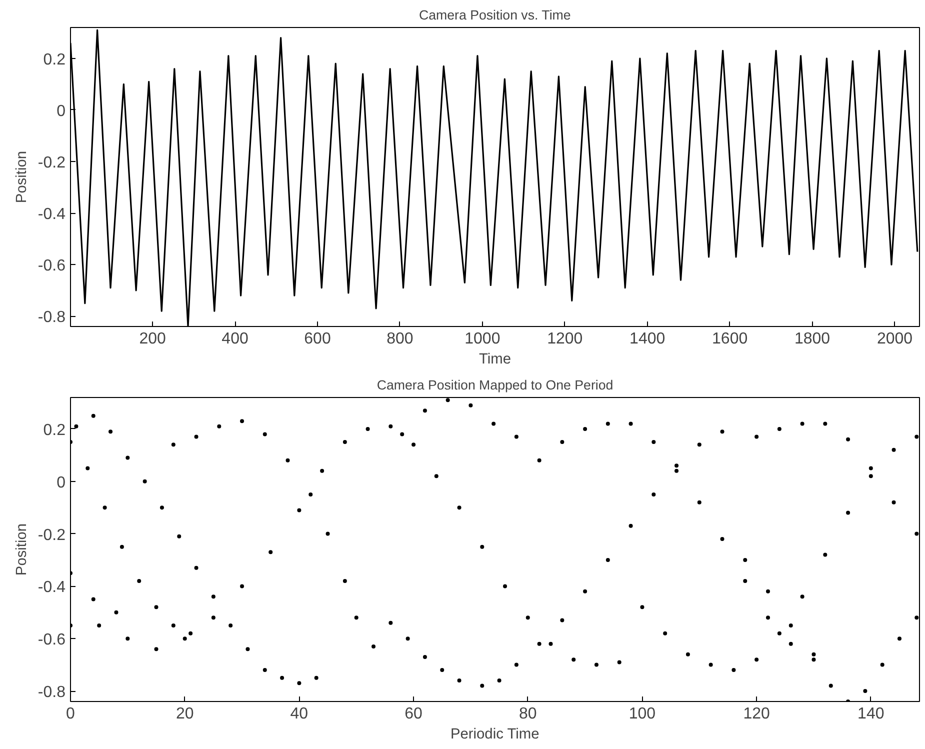 This screenshot has height=749, width=925. What do you see at coordinates (871, 714) in the screenshot?
I see `x-tick-label: 140` at bounding box center [871, 714].